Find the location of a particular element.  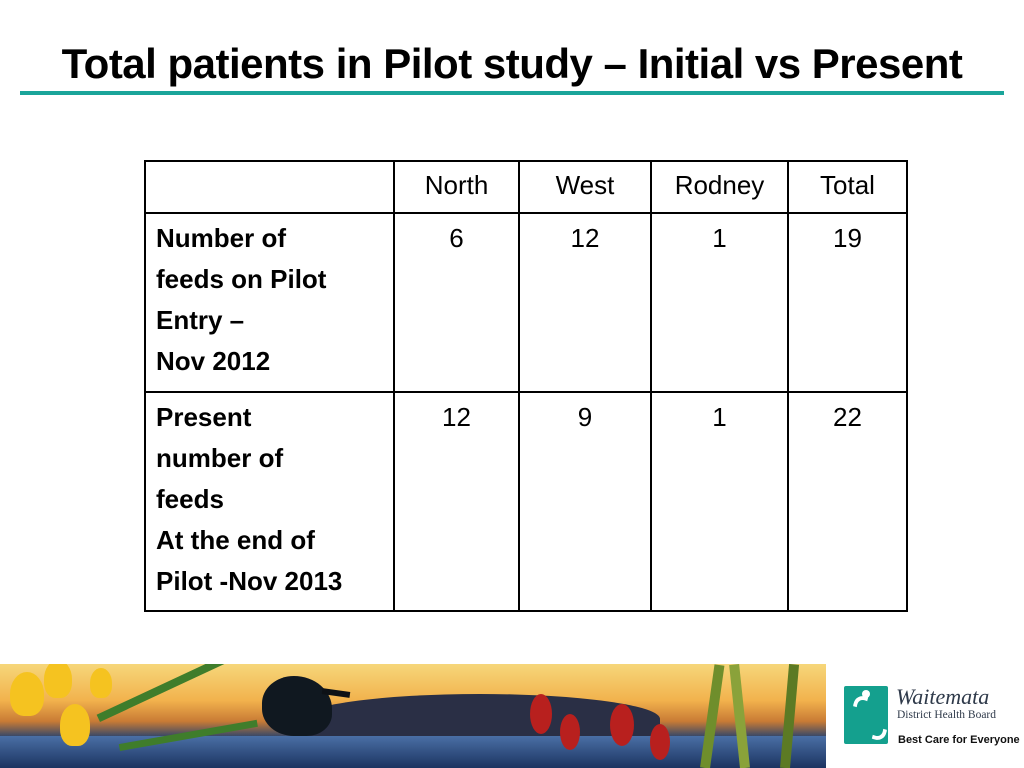

fern-frond-shape is located at coordinates (166, 693).